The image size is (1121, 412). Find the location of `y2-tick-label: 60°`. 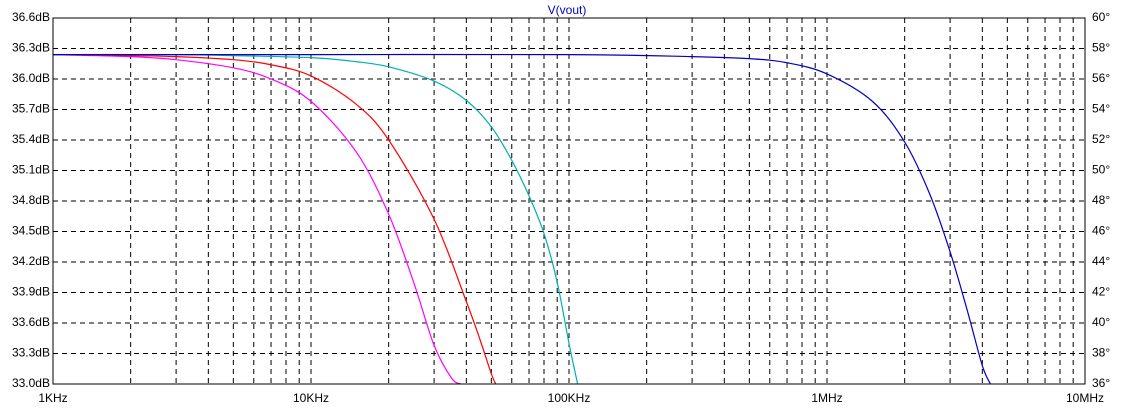

y2-tick-label: 60° is located at coordinates (1101, 17).